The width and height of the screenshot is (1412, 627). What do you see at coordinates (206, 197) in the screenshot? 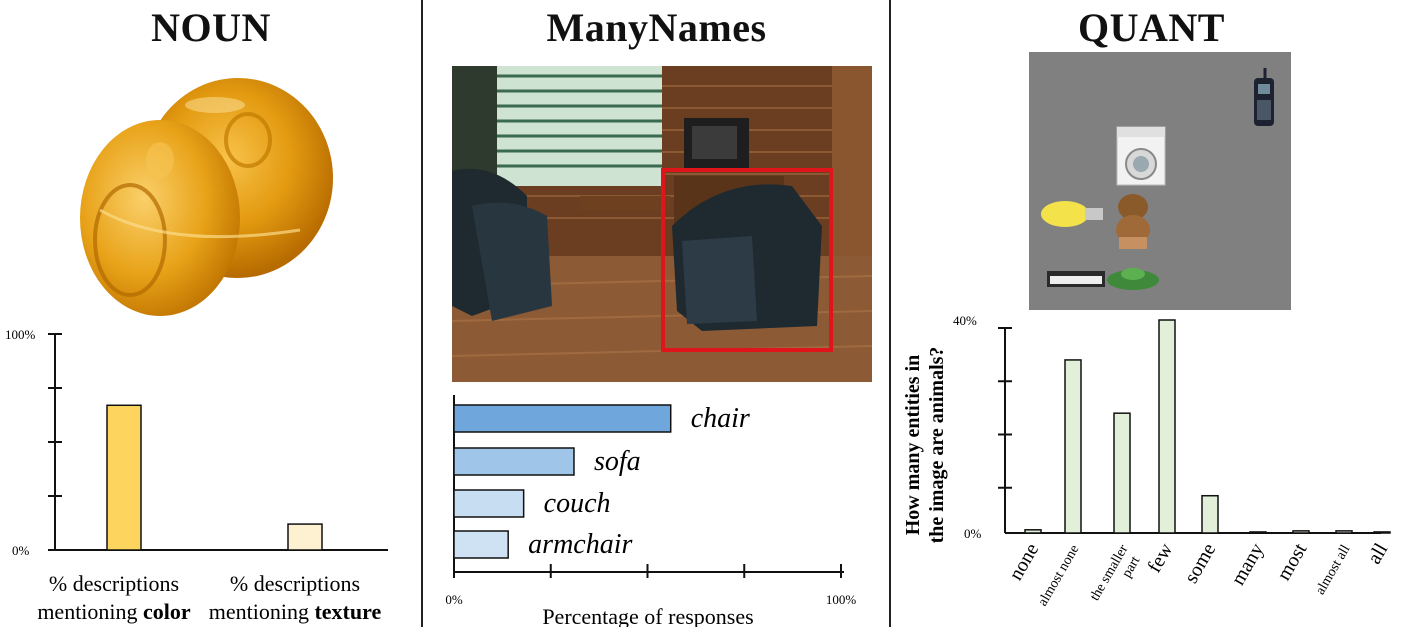
I see `orange-object-image` at bounding box center [206, 197].